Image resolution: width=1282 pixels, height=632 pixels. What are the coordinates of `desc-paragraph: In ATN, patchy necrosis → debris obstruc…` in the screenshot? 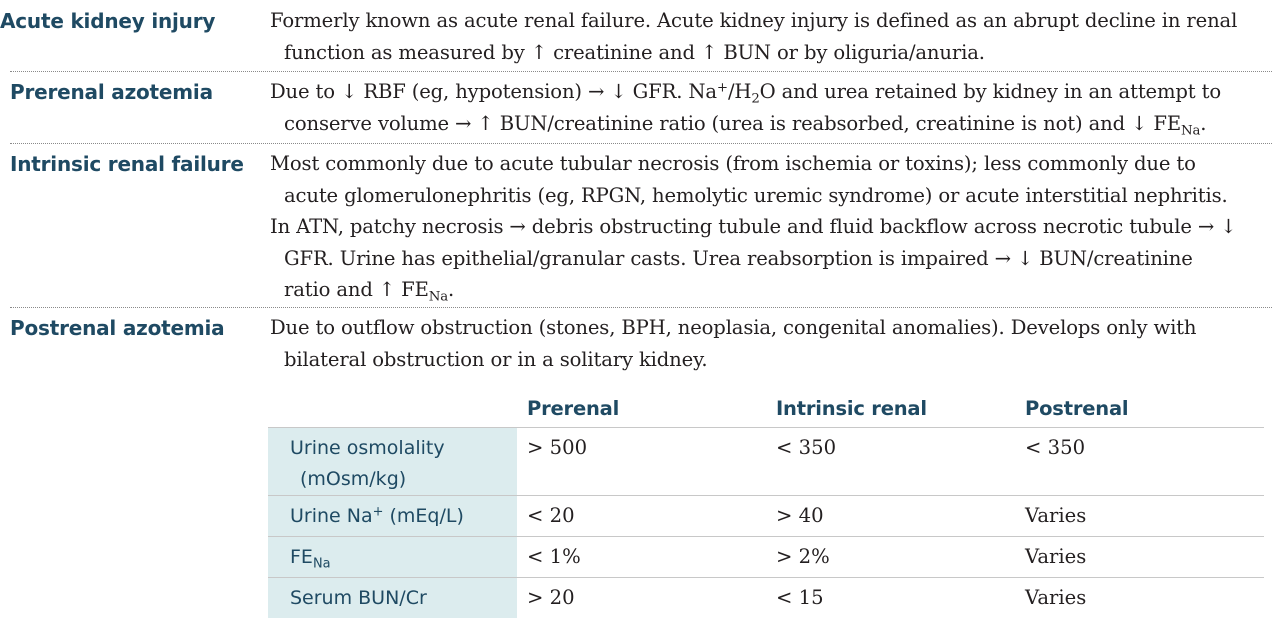 It's located at (753, 260).